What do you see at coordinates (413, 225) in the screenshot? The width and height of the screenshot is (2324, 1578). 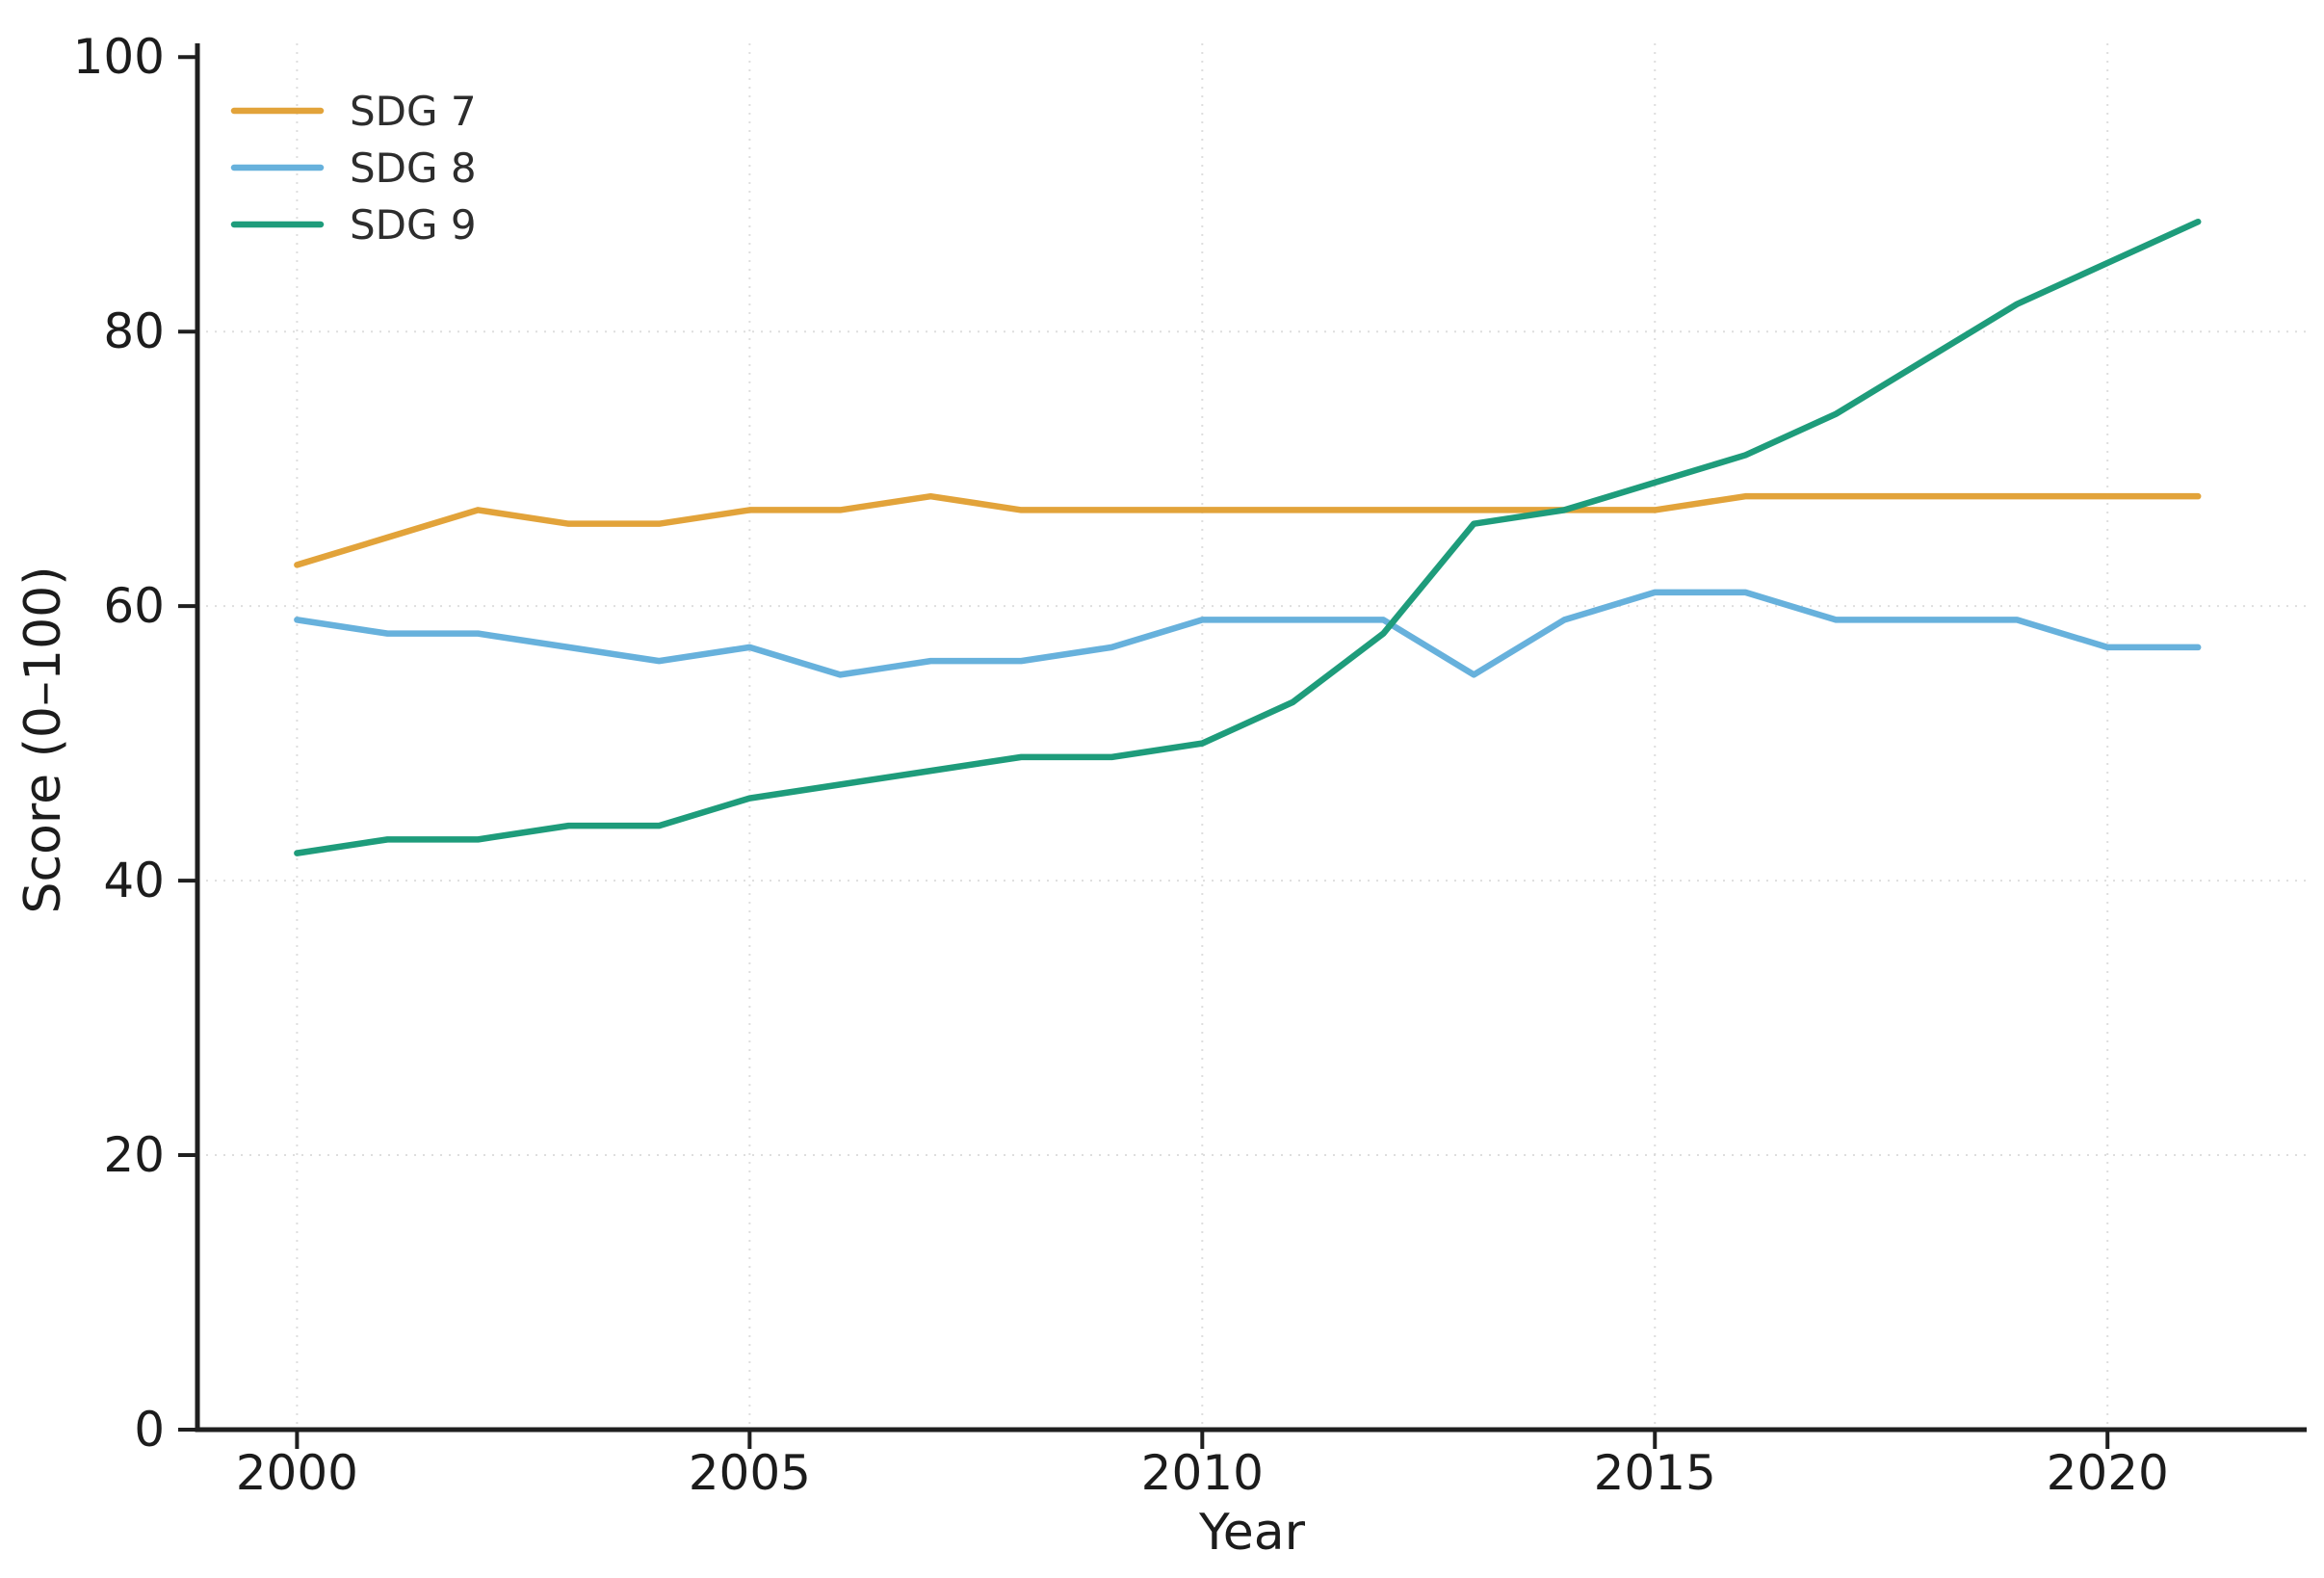 I see `legend-label: SDG 9` at bounding box center [413, 225].